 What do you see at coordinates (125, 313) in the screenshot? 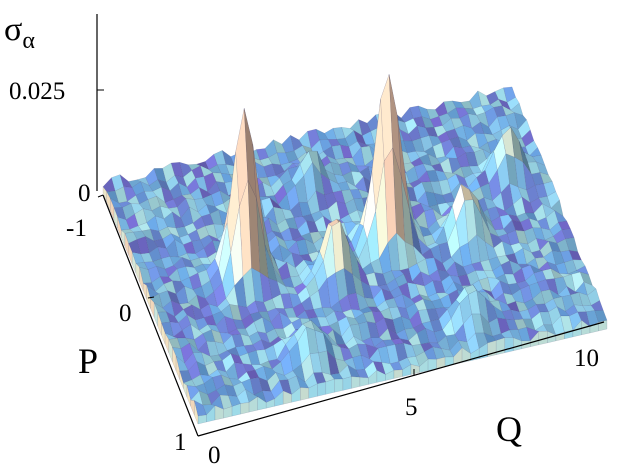
I see `p-tick-label-0: 0` at bounding box center [125, 313].